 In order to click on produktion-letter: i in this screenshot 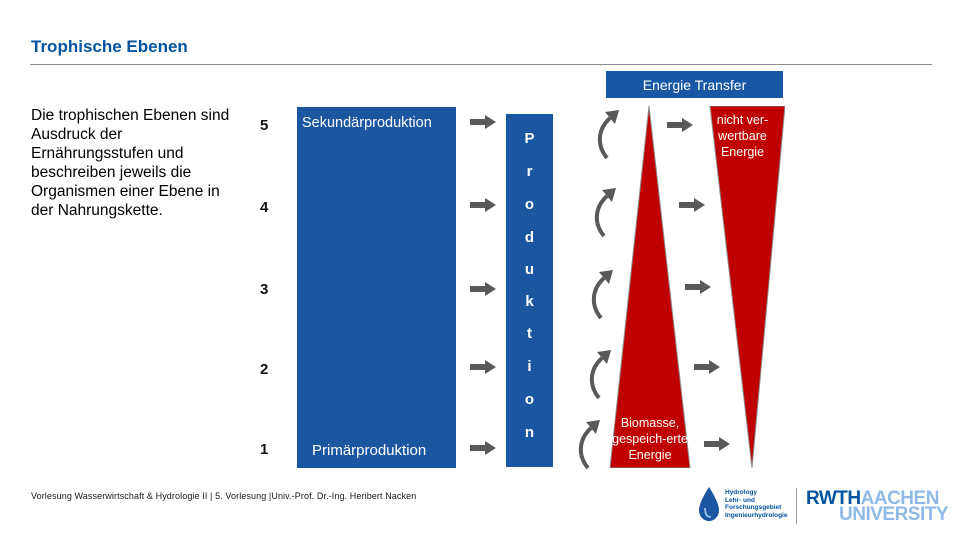, I will do `click(529, 366)`.